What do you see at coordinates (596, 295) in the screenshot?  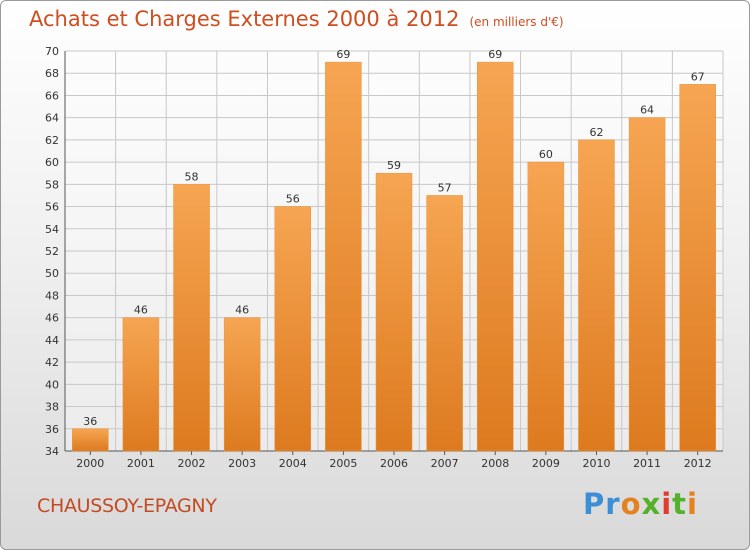 I see `bar-2010` at bounding box center [596, 295].